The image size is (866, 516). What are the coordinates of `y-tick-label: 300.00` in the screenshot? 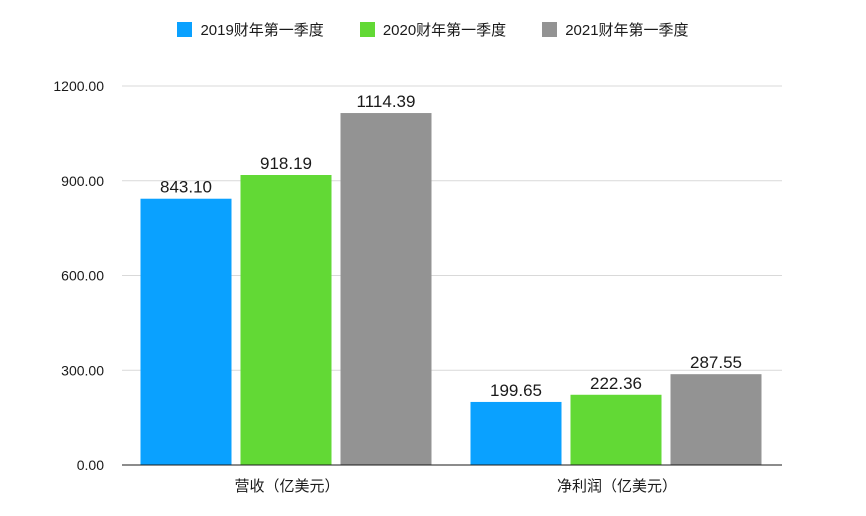 It's located at (82, 370).